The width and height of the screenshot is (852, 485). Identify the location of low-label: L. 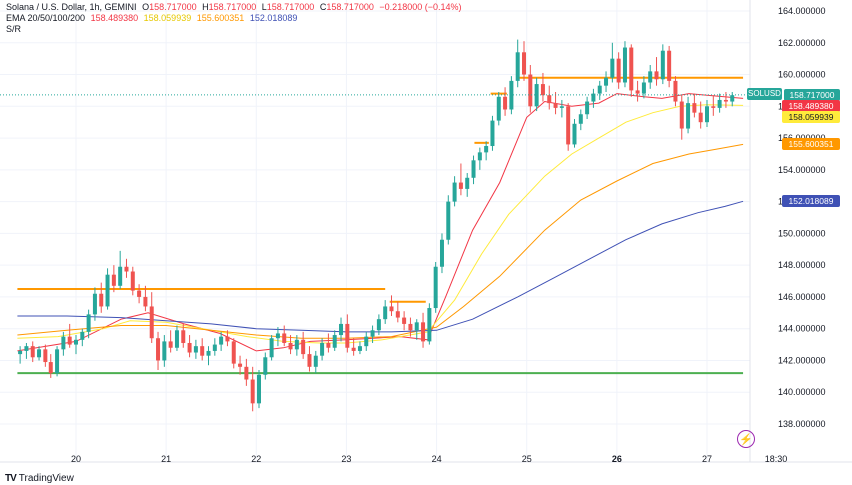
(264, 7).